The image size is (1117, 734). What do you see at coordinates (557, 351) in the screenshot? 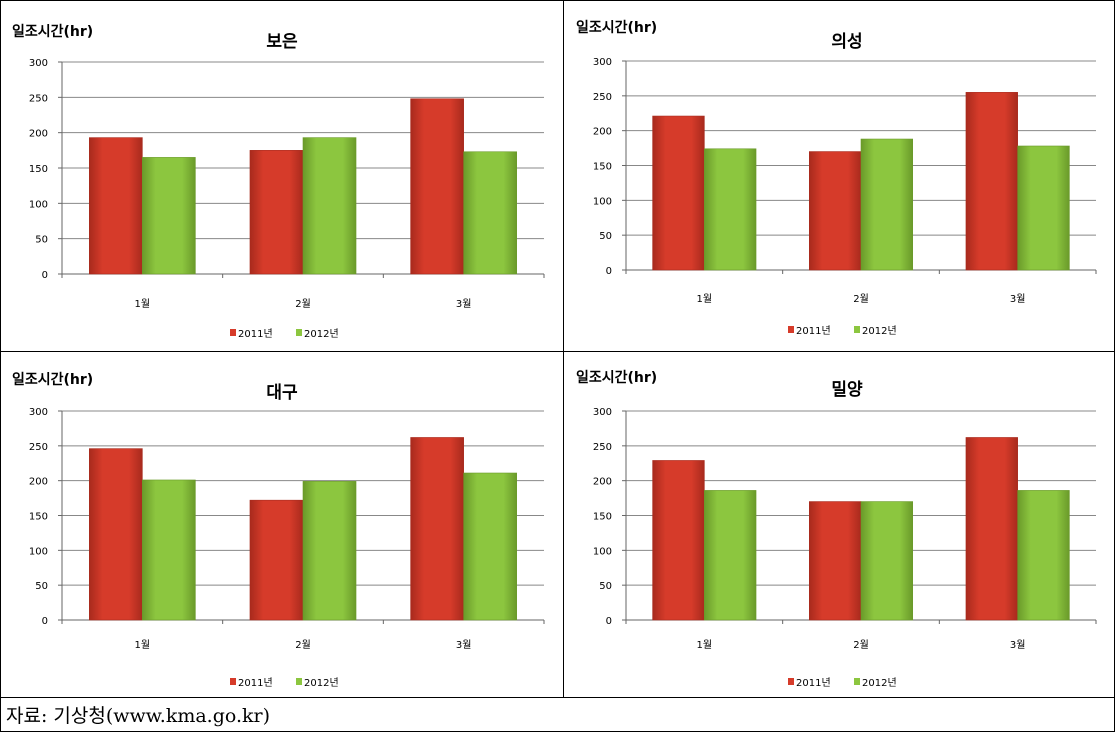
I see `panel-divider-horizontal` at bounding box center [557, 351].